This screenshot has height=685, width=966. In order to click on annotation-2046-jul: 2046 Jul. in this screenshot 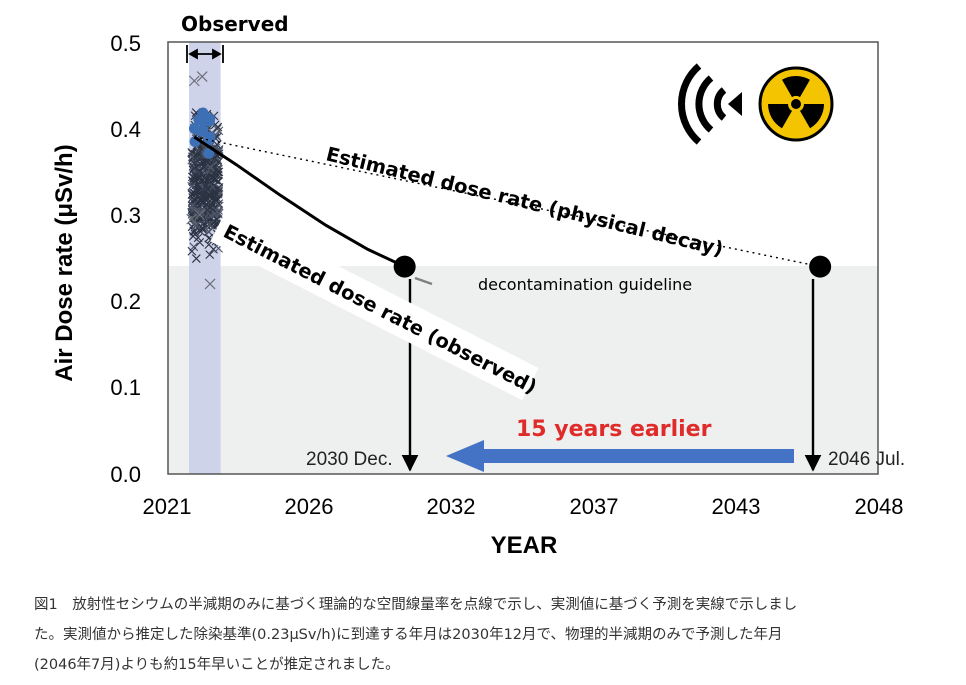, I will do `click(866, 459)`.